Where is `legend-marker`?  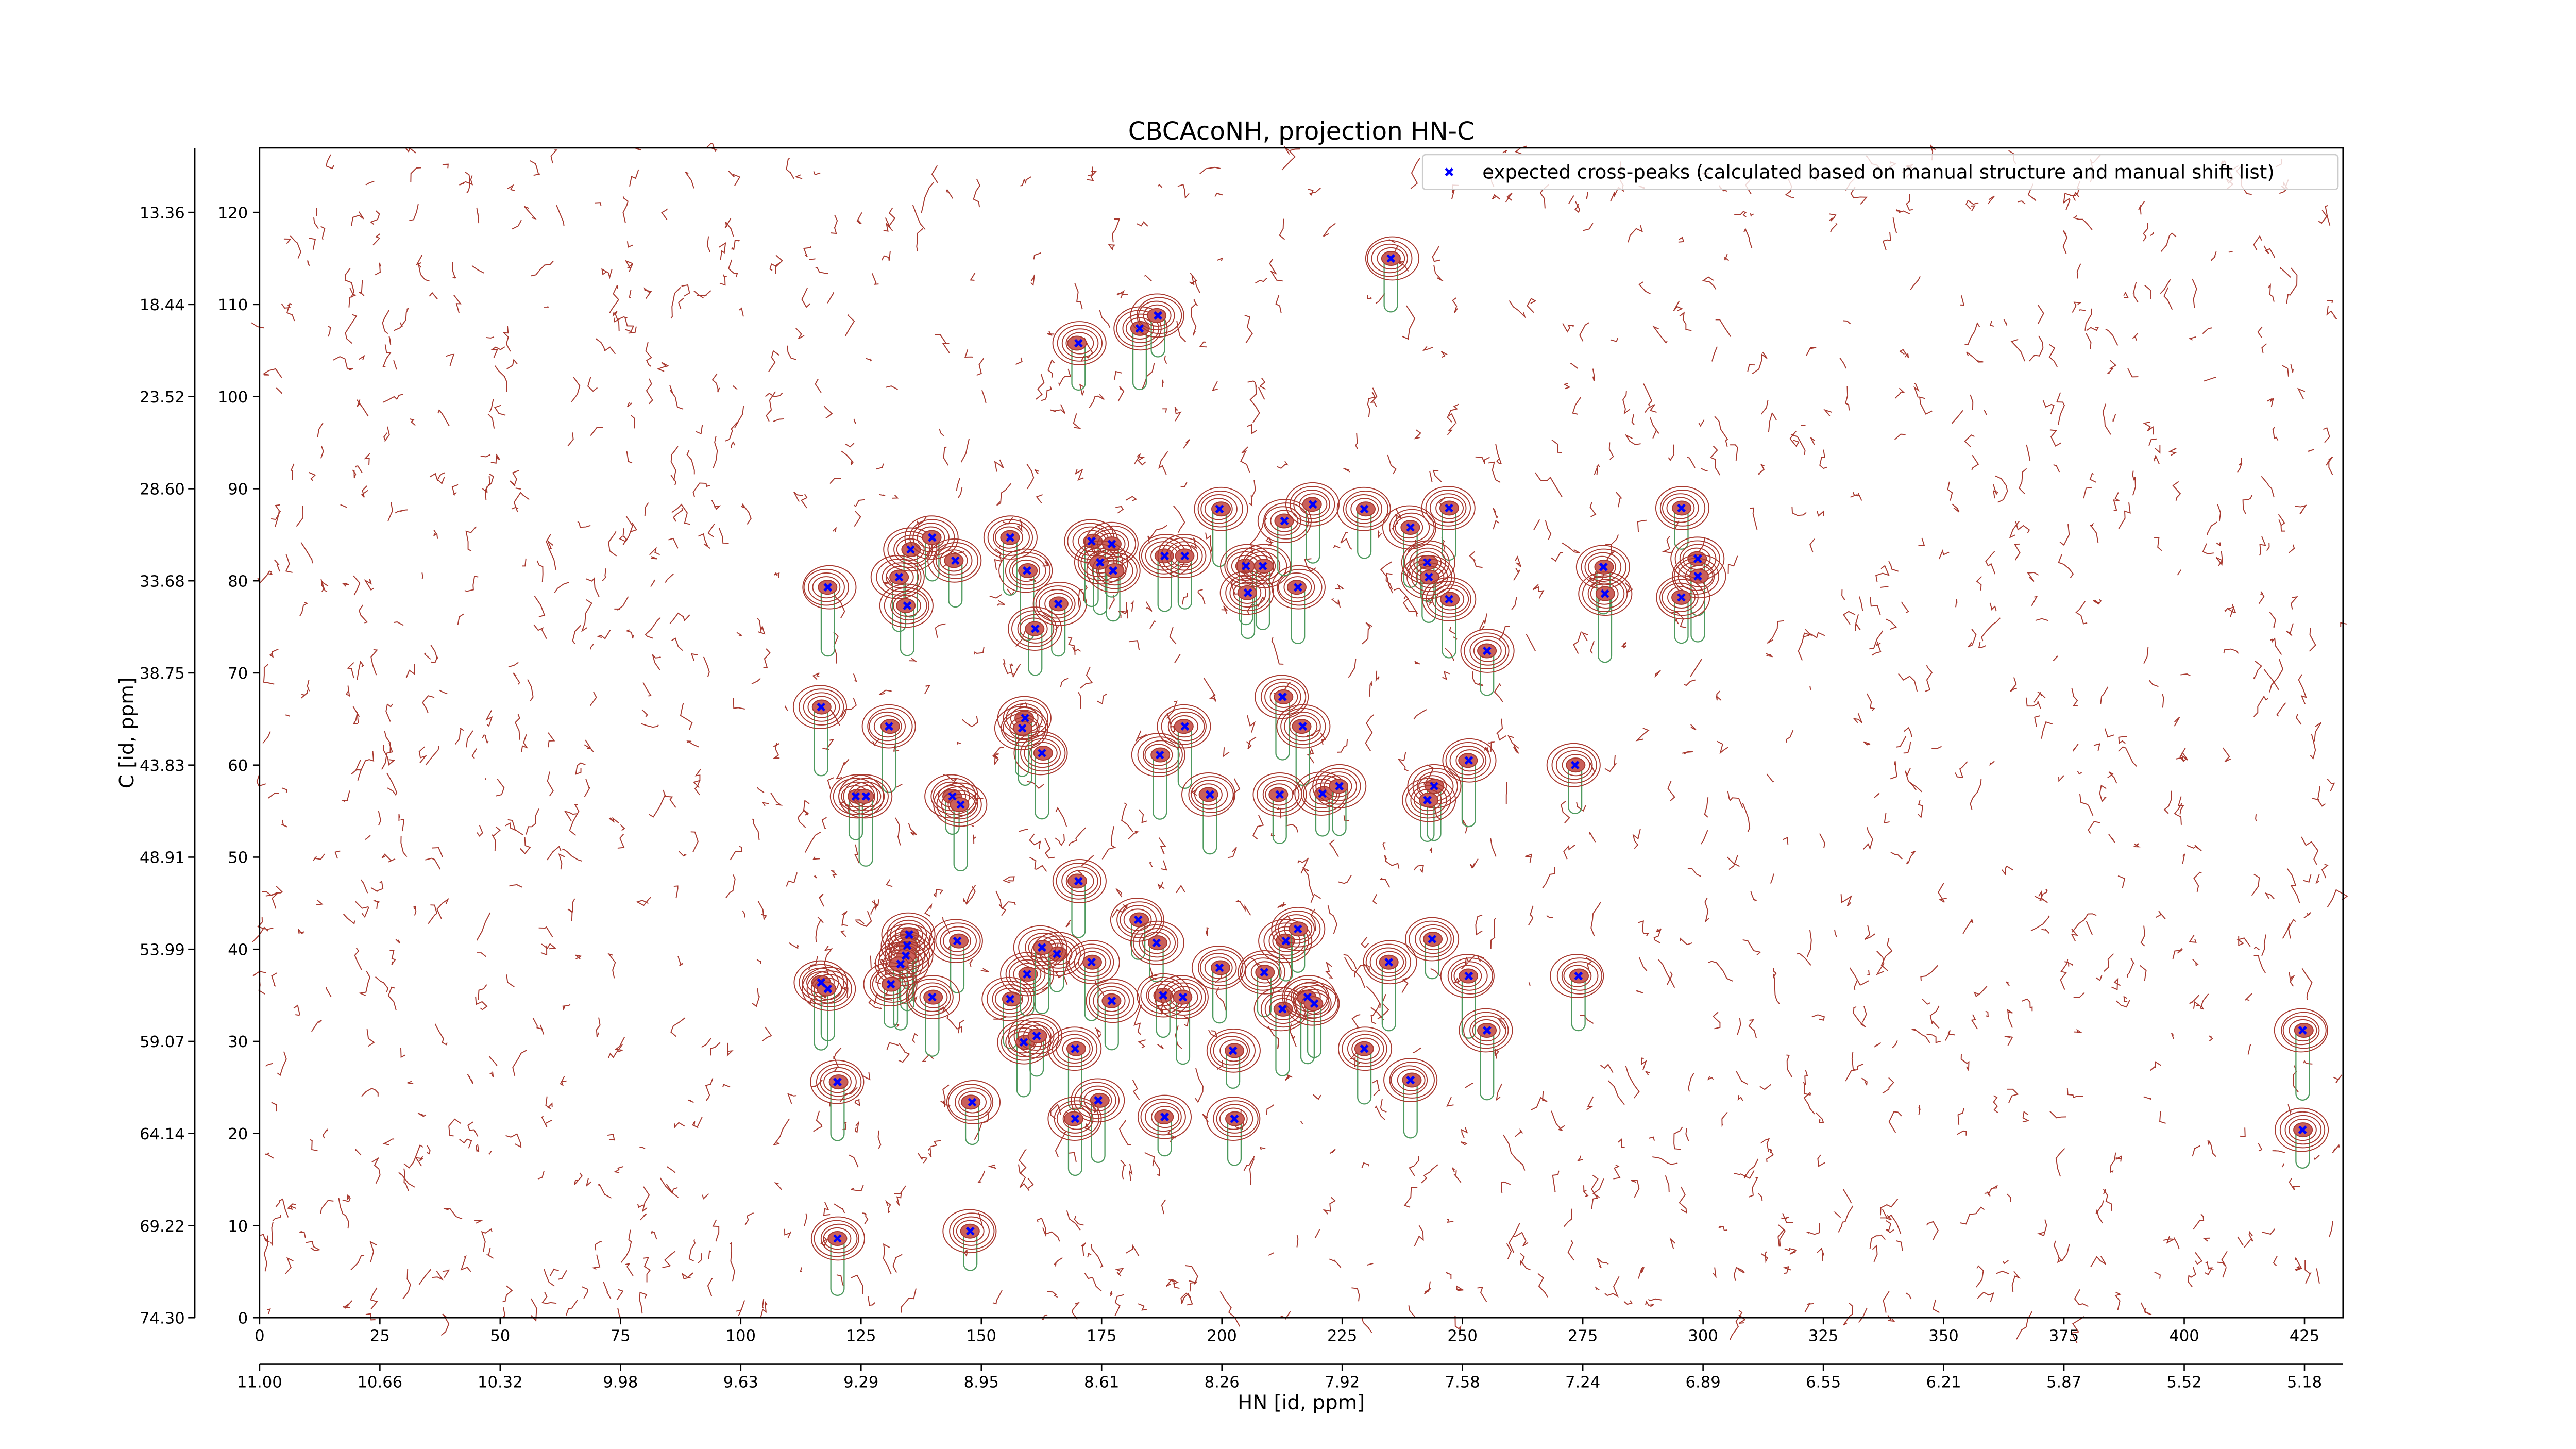
legend-marker is located at coordinates (1449, 172).